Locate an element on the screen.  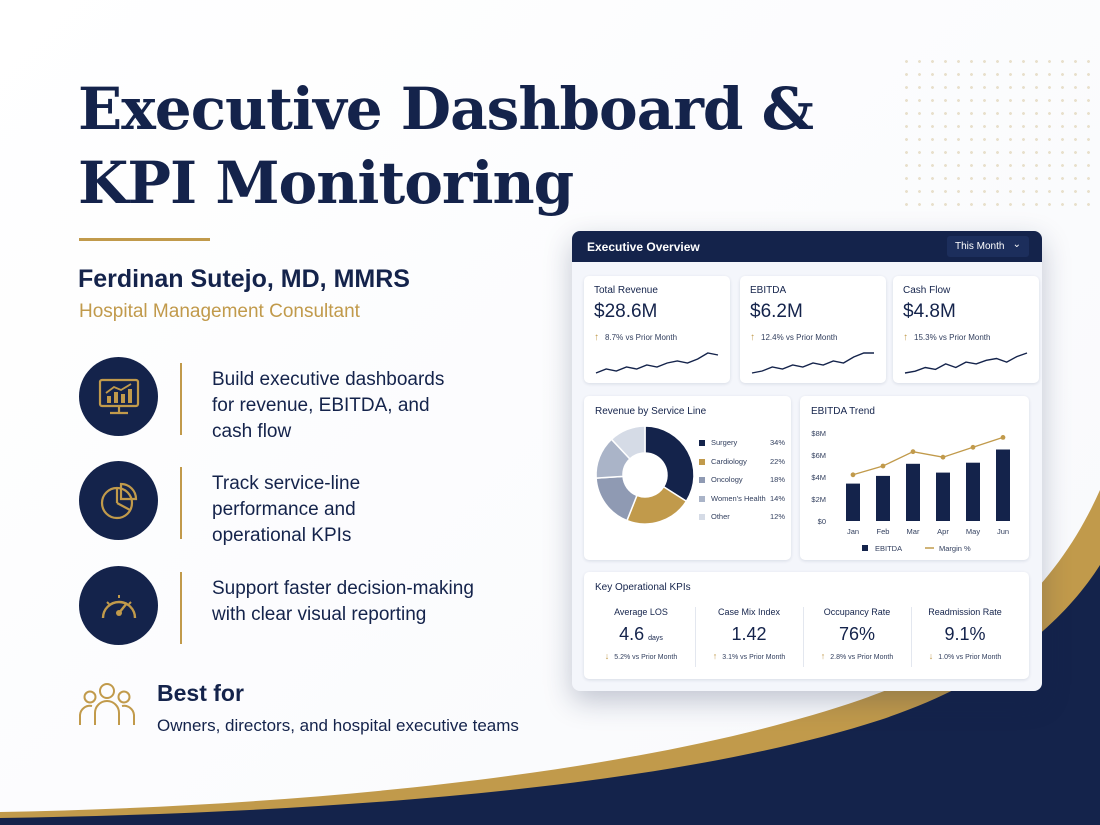
donut-slice-surgery is located at coordinates (669, 464).